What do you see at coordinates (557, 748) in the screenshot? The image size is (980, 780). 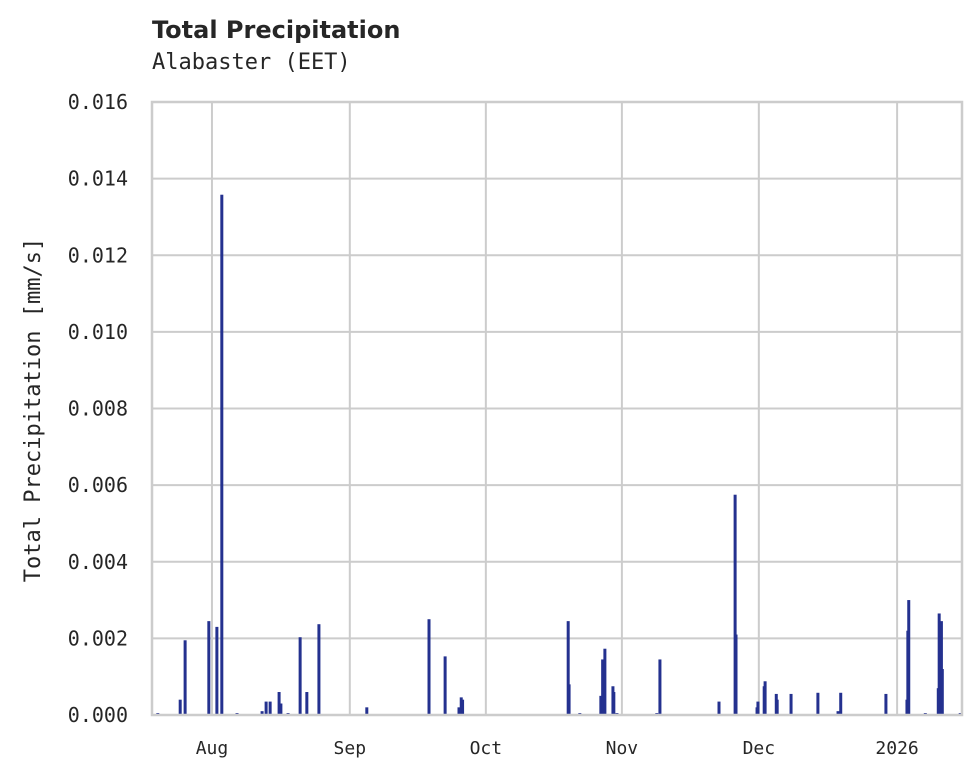 I see `x-axis-ticks: Aug Sep Oct Nov Dec 2026` at bounding box center [557, 748].